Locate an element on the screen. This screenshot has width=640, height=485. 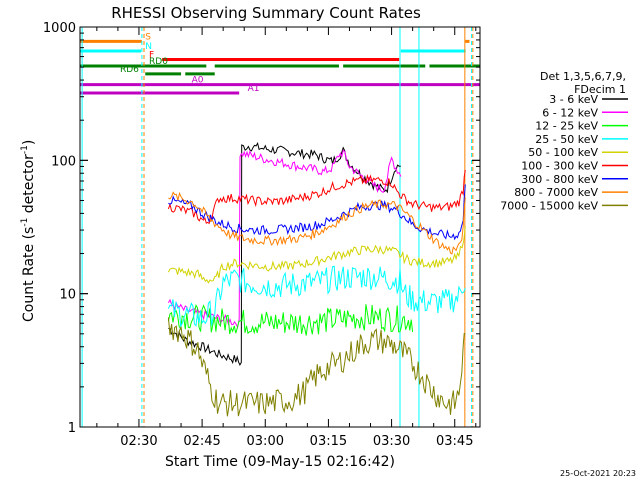
legend-header-line: Det 1,3,5,6,7,9, is located at coordinates (583, 76).